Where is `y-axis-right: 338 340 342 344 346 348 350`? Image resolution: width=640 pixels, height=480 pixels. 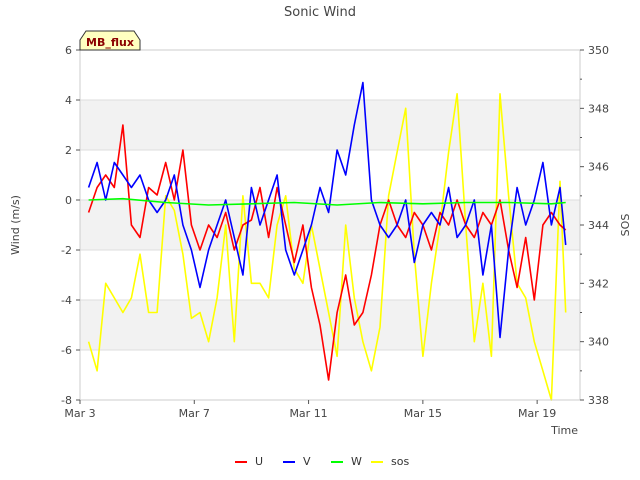
y-axis-right: 338 340 342 344 346 348 350 is located at coordinates (594, 225).